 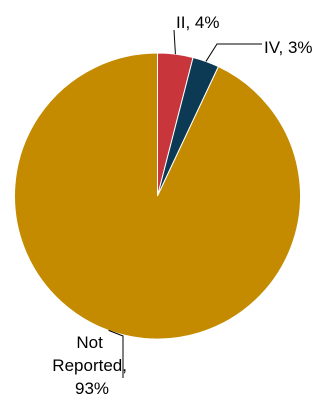 What do you see at coordinates (174, 42) in the screenshot?
I see `leader-line-ii` at bounding box center [174, 42].